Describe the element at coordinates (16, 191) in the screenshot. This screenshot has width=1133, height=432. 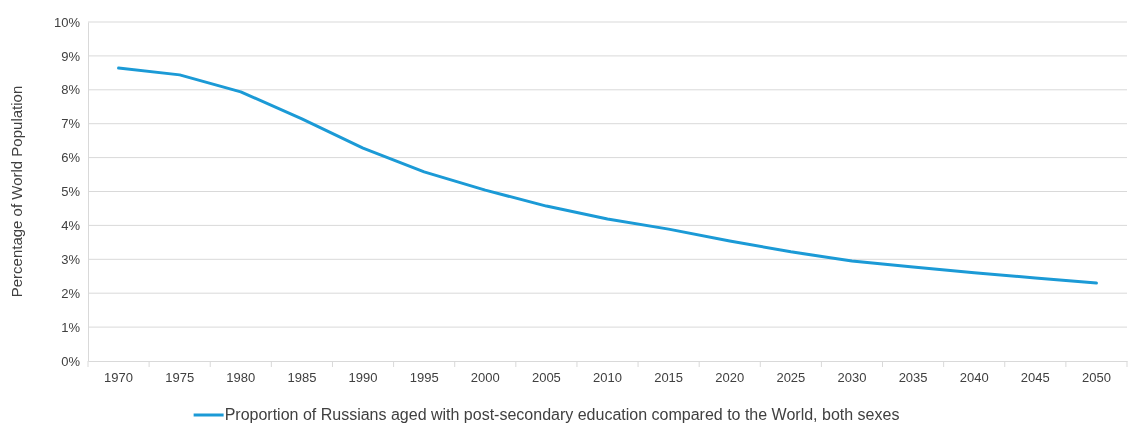
I see `y-axis-title: Percentage of World Population` at that location.